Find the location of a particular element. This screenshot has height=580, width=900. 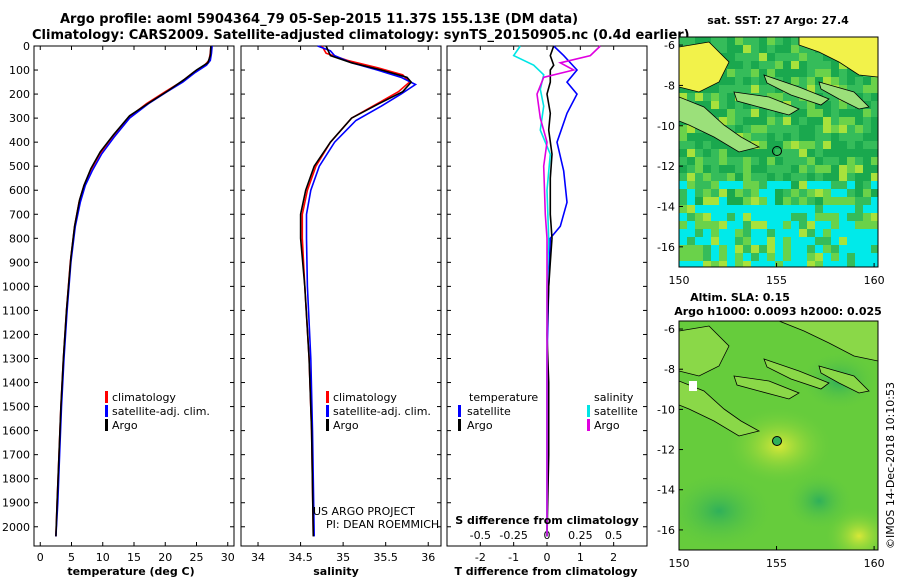

map-x-tick-label: 150 is located at coordinates (679, 563).